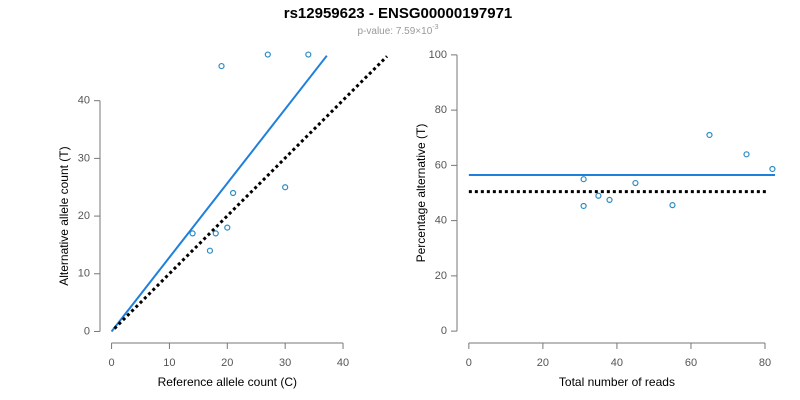  I want to click on chart-title: rs12959623 - ENSG00000197971, so click(398, 13).